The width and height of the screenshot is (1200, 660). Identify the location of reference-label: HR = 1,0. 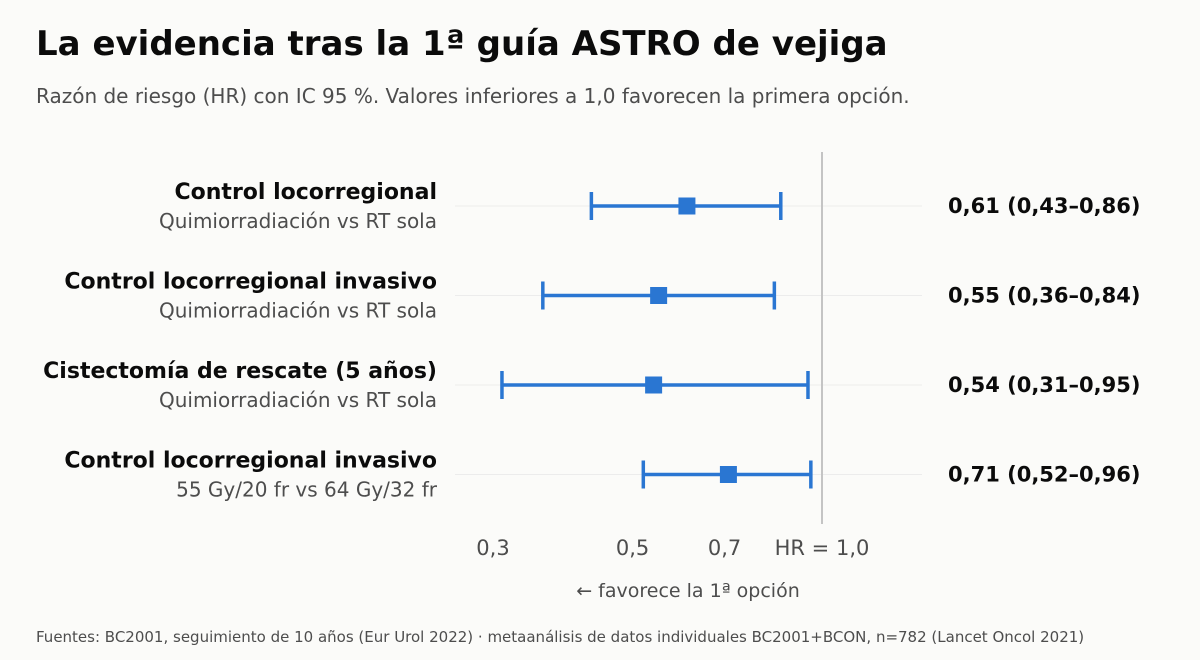
(822, 548).